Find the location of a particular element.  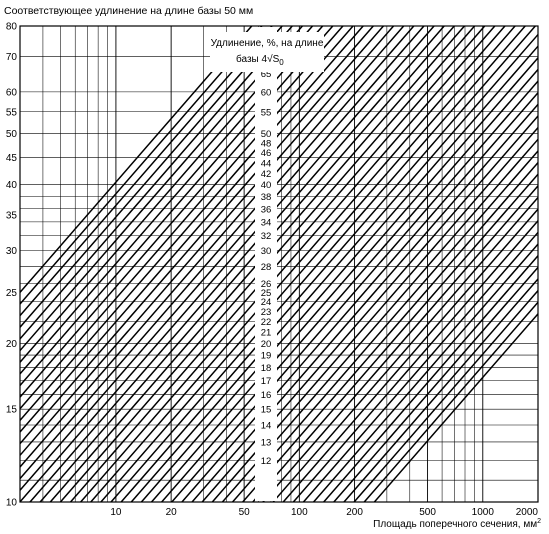

y-tick-label: 35 is located at coordinates (12, 216).